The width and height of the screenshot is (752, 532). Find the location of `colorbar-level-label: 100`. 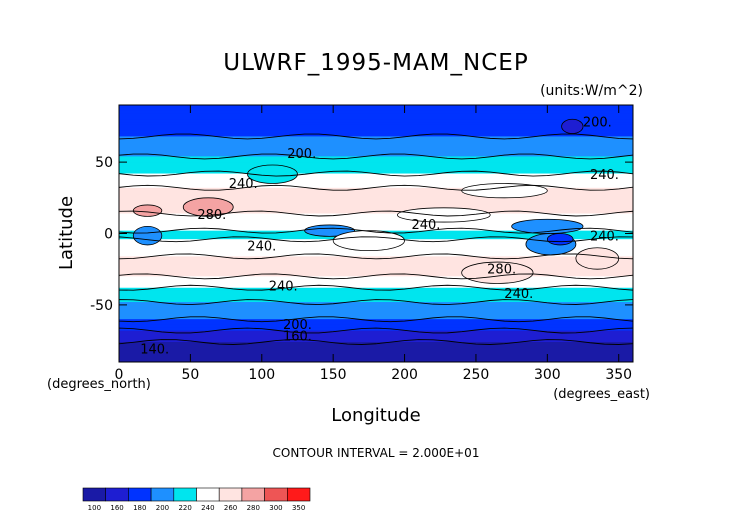

colorbar-level-label: 100 is located at coordinates (94, 508).